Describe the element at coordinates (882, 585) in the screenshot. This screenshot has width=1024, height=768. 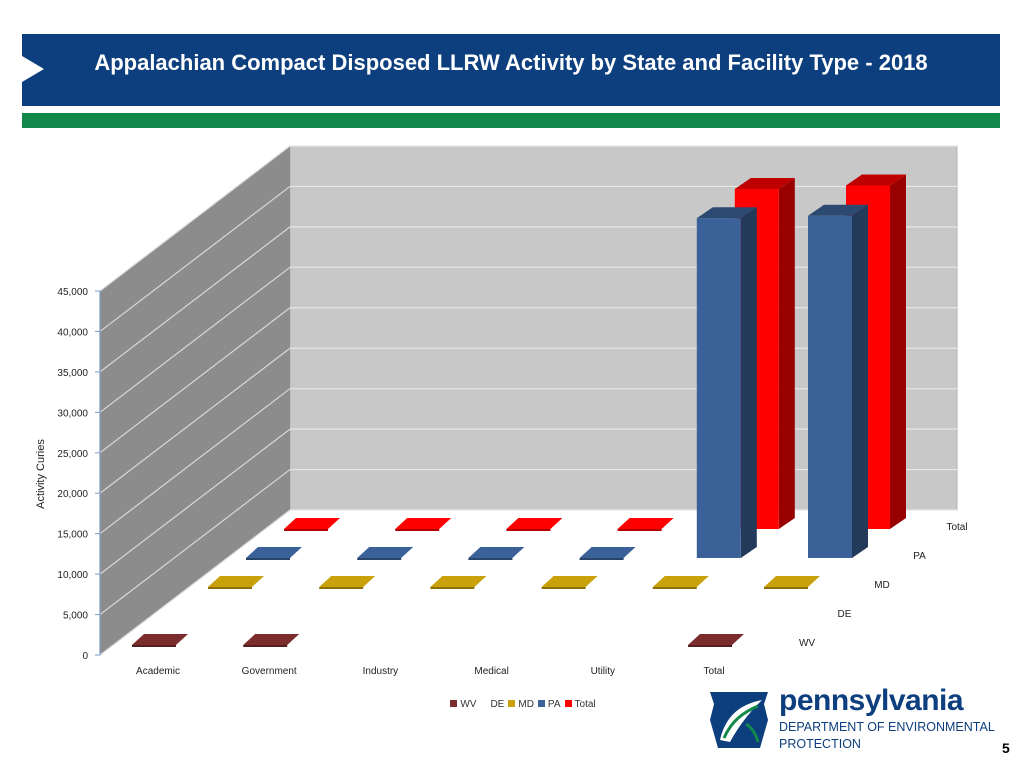
I see `depth-axis-label: MD` at that location.